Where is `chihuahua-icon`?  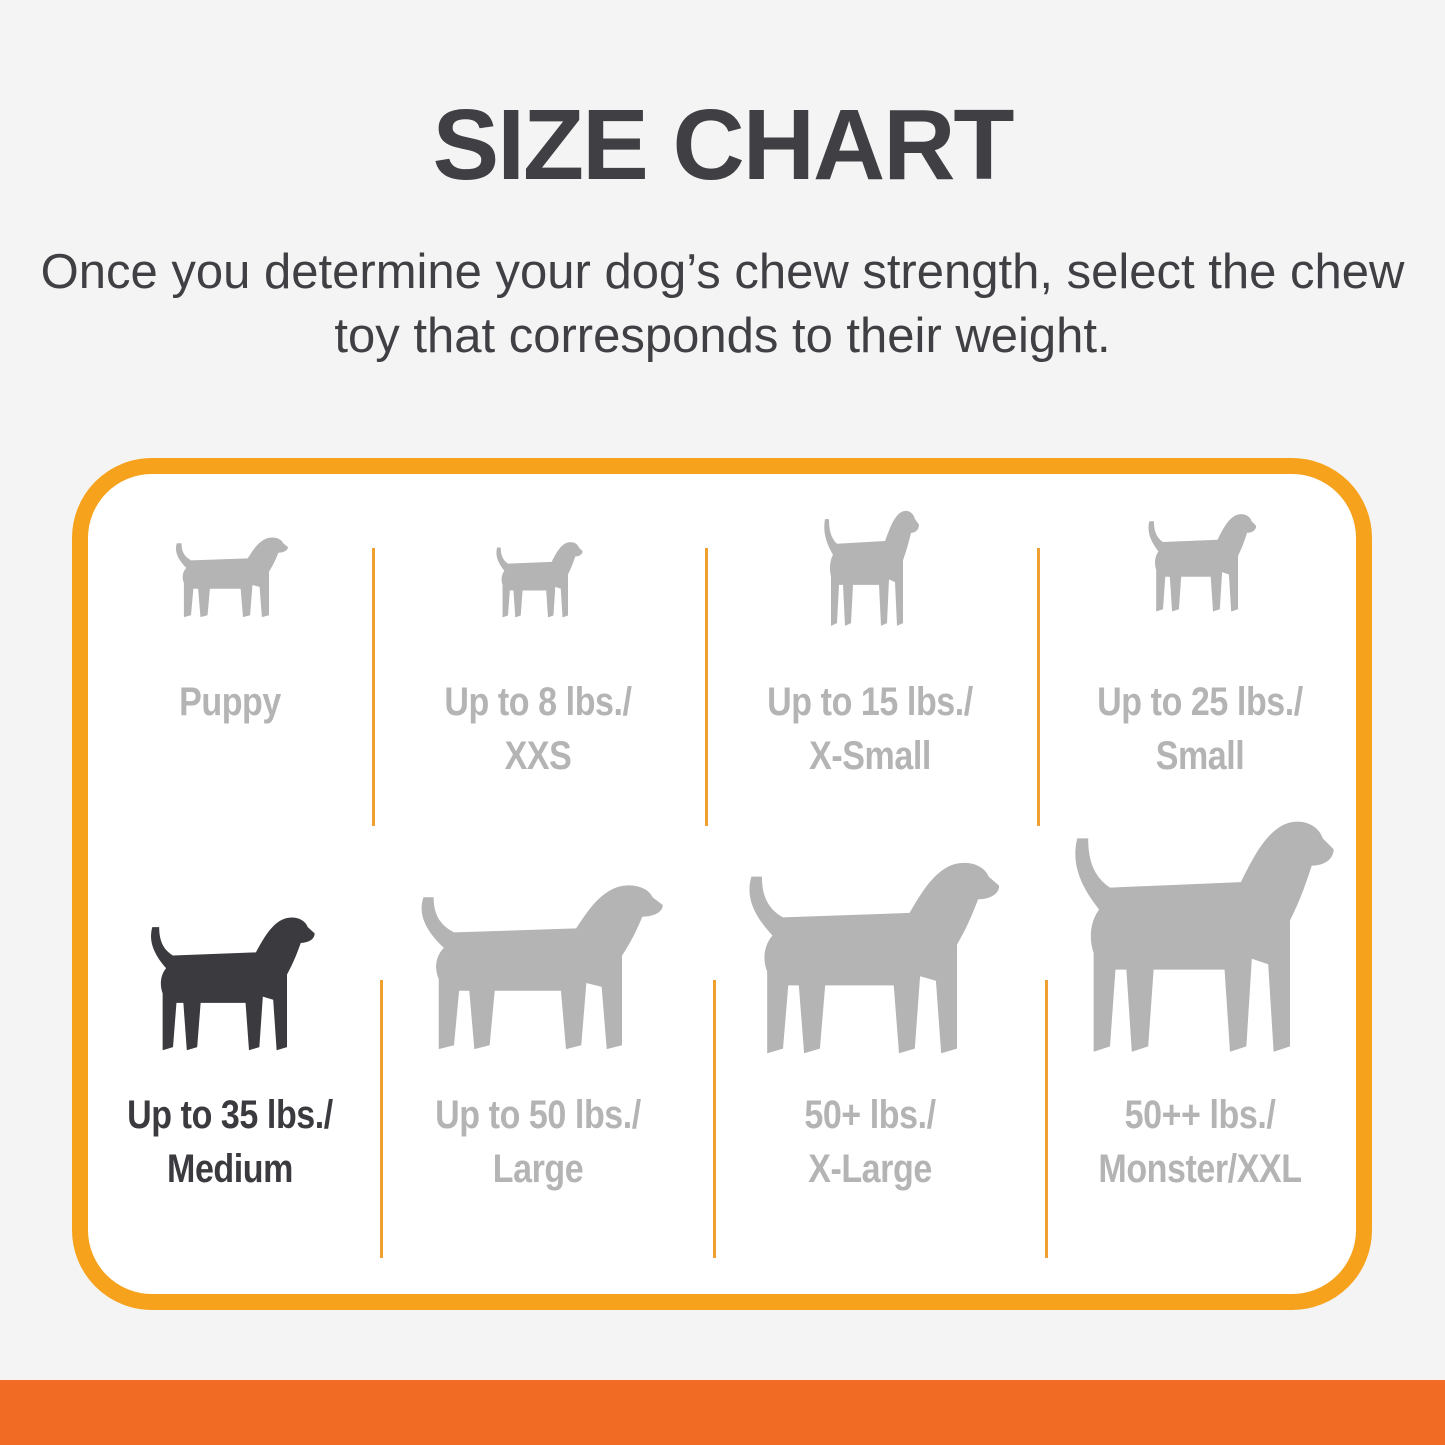
chihuahua-icon is located at coordinates (538, 577).